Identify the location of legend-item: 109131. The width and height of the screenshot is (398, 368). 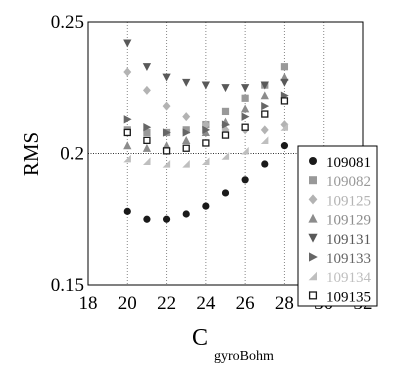
(339, 240).